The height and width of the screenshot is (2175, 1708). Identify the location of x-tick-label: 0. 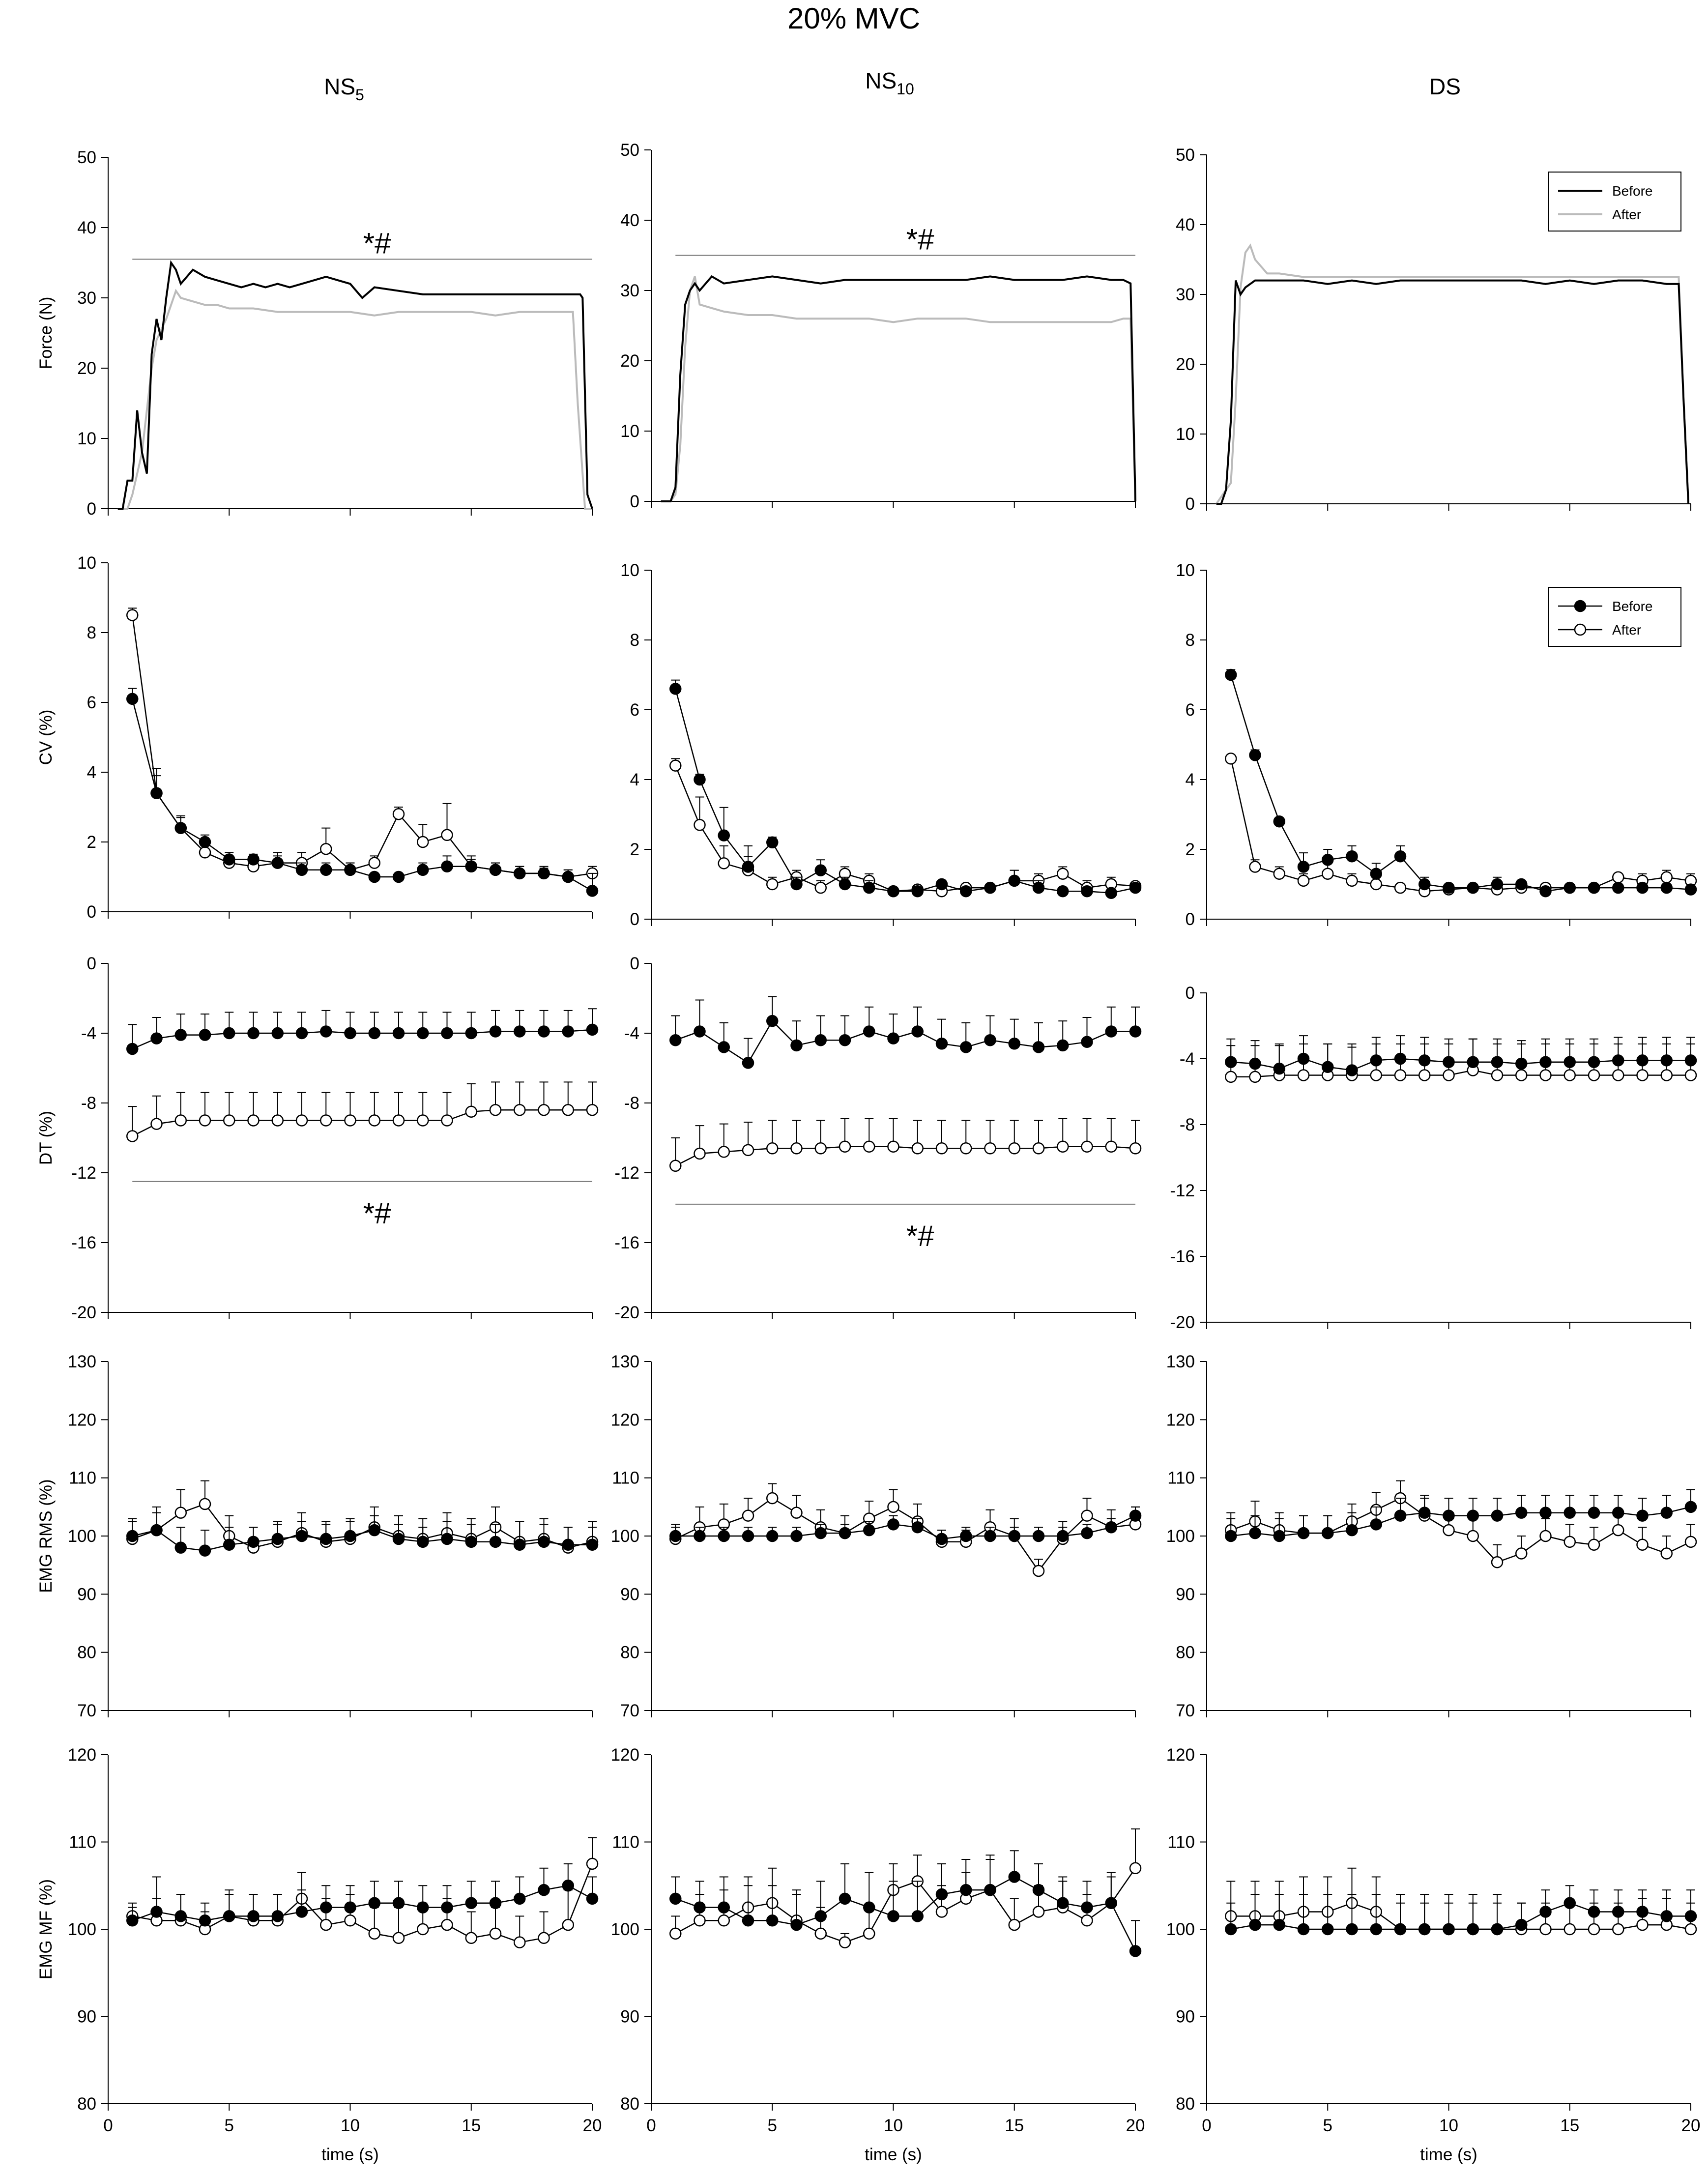
(108, 2125).